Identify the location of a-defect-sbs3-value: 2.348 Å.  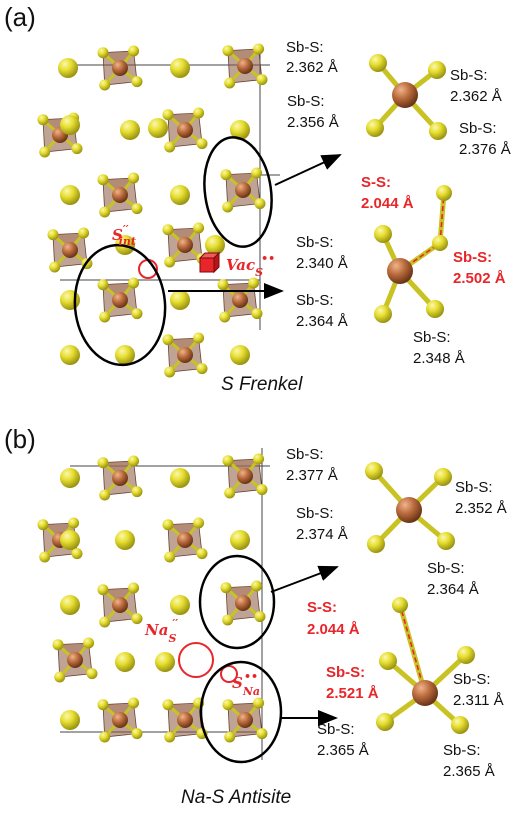
(439, 358).